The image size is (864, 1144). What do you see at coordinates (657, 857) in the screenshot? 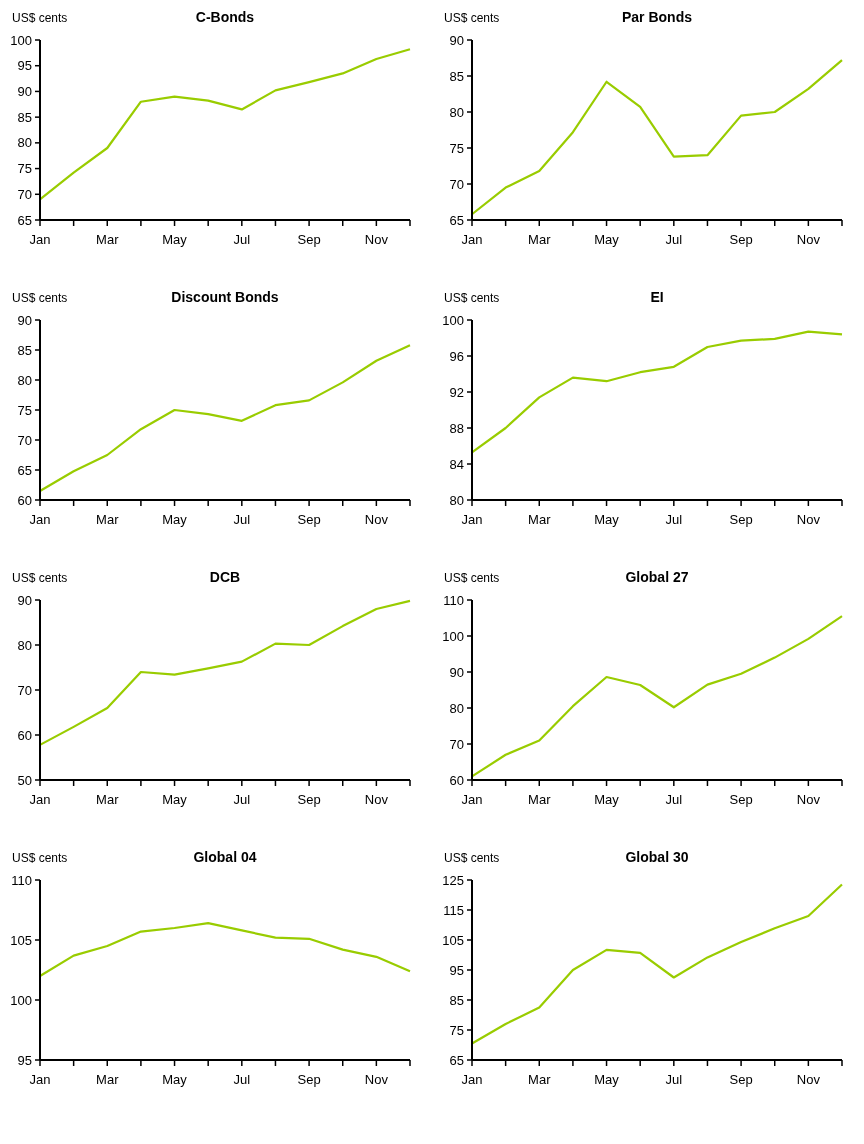
I see `chart-title: Global 30` at bounding box center [657, 857].